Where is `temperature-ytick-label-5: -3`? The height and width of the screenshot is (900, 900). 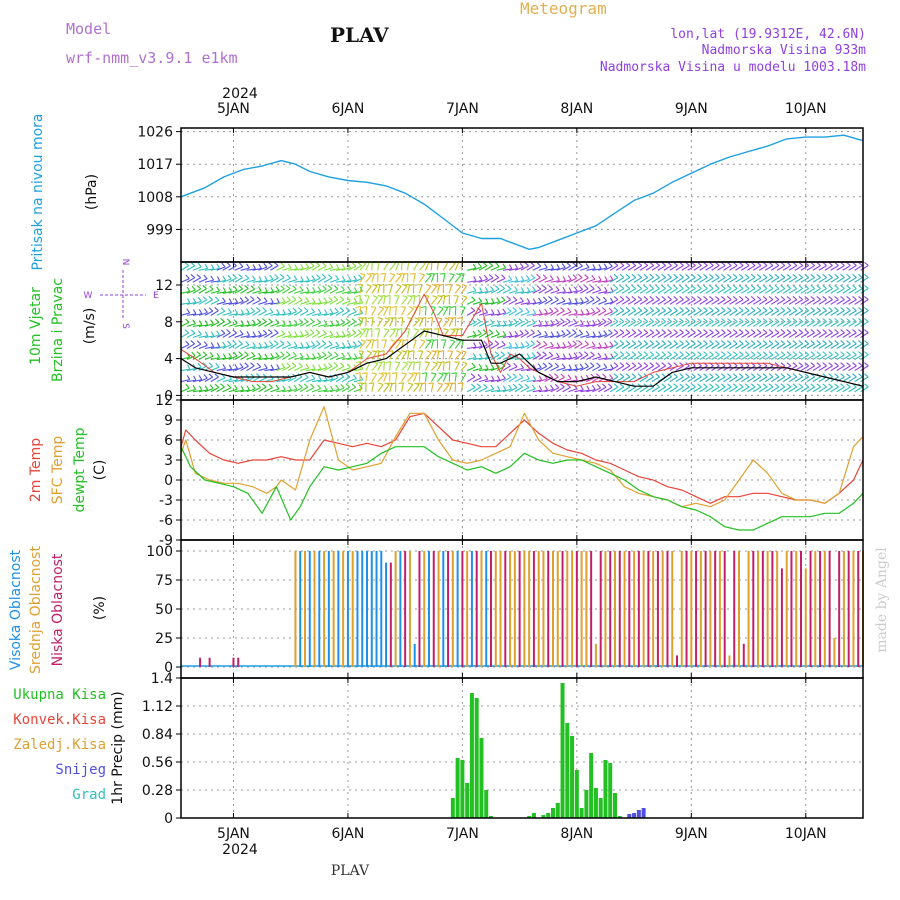 temperature-ytick-label-5: -3 is located at coordinates (166, 501).